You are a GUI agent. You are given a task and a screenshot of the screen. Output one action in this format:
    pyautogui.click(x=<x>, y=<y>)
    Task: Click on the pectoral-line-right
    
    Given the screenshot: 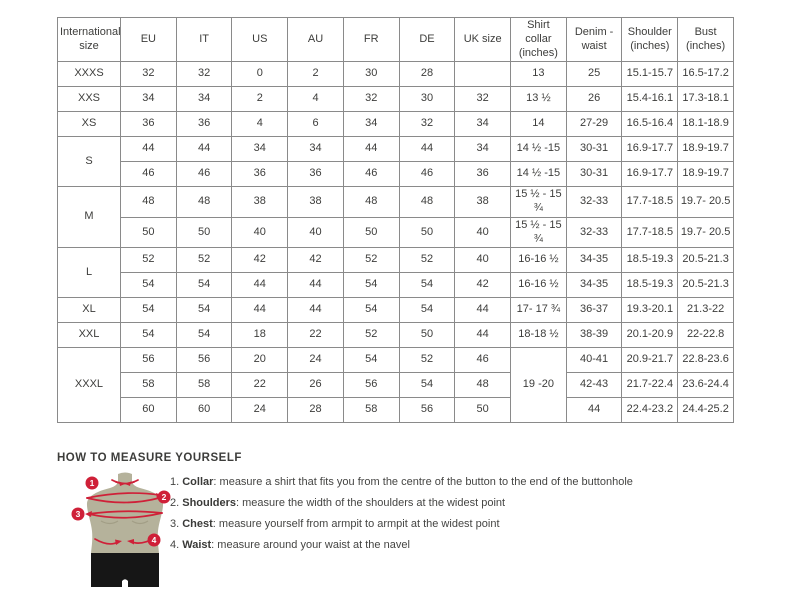 What is the action you would take?
    pyautogui.click(x=140, y=522)
    